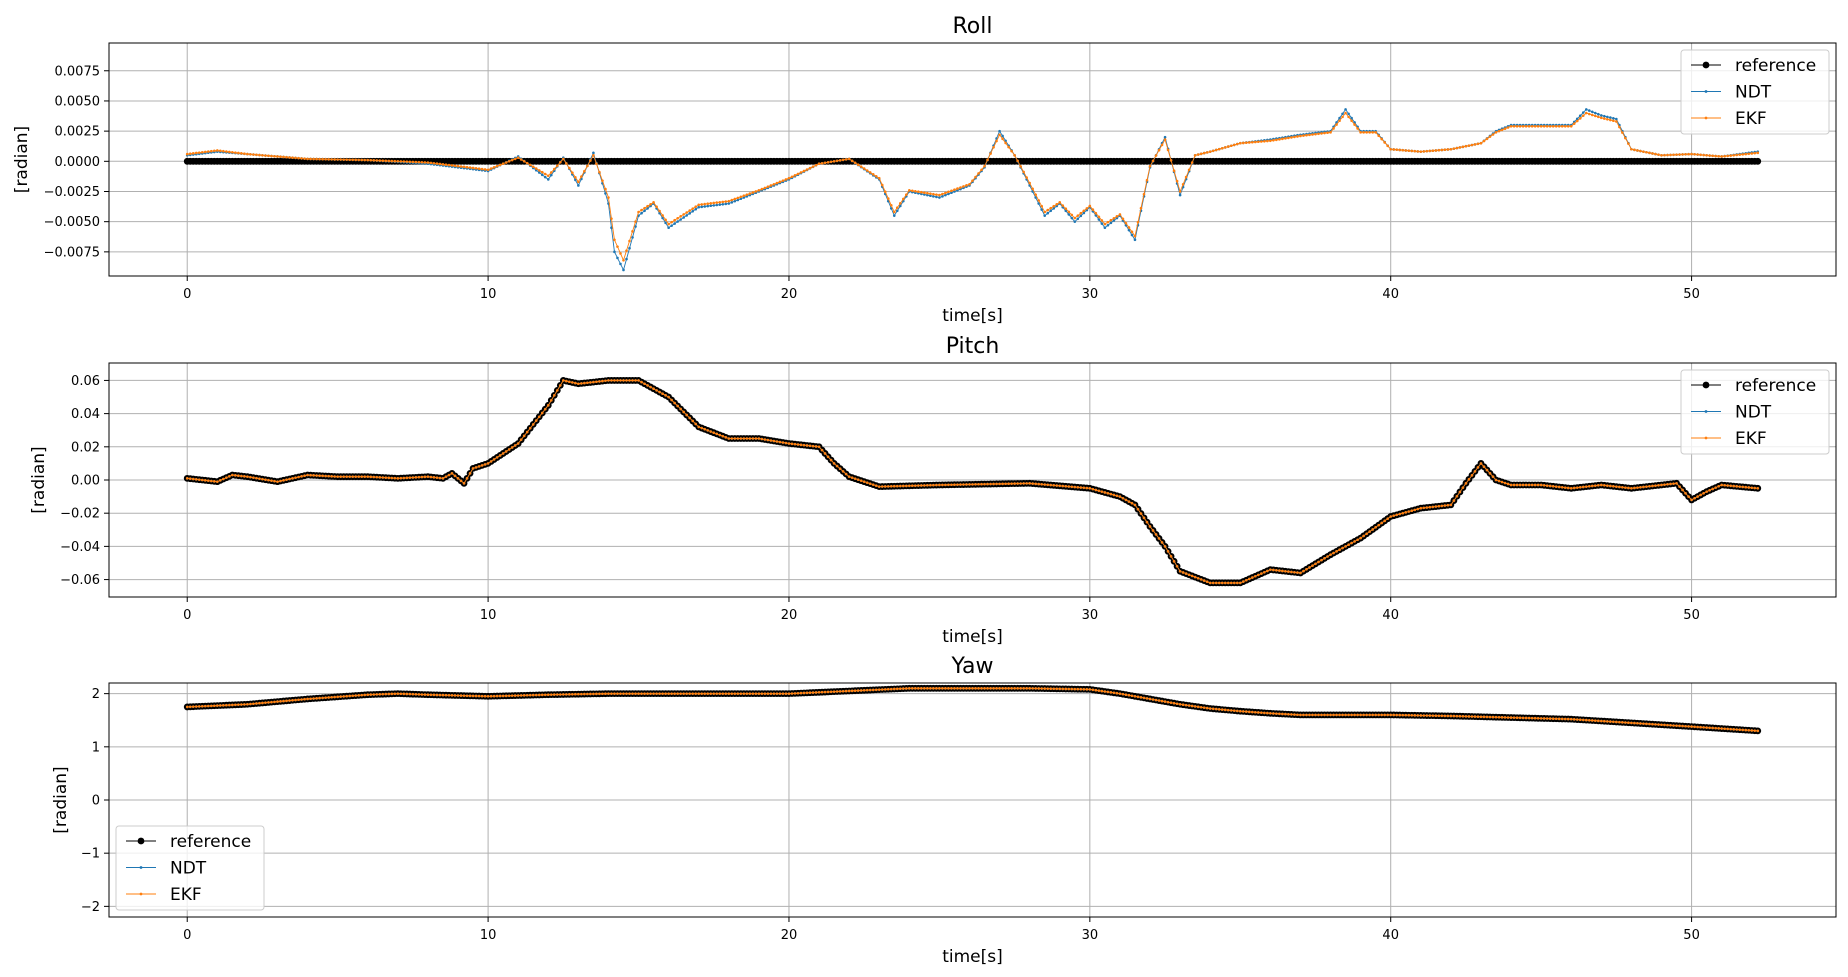  Describe the element at coordinates (78, 71) in the screenshot. I see `y-tick-label: 0.0075` at that location.